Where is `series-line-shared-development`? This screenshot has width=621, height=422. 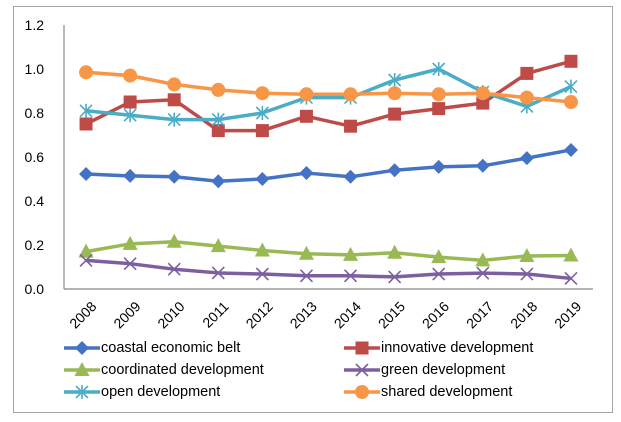
series-line-shared-development is located at coordinates (328, 87).